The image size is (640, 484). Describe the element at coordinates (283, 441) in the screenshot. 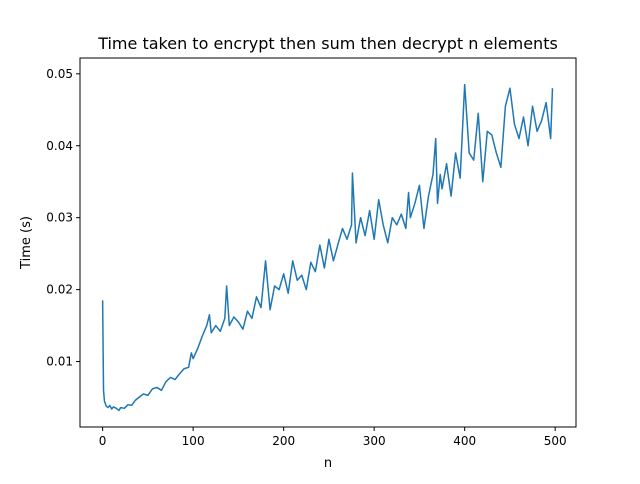

I see `x-tick-label: 200` at that location.